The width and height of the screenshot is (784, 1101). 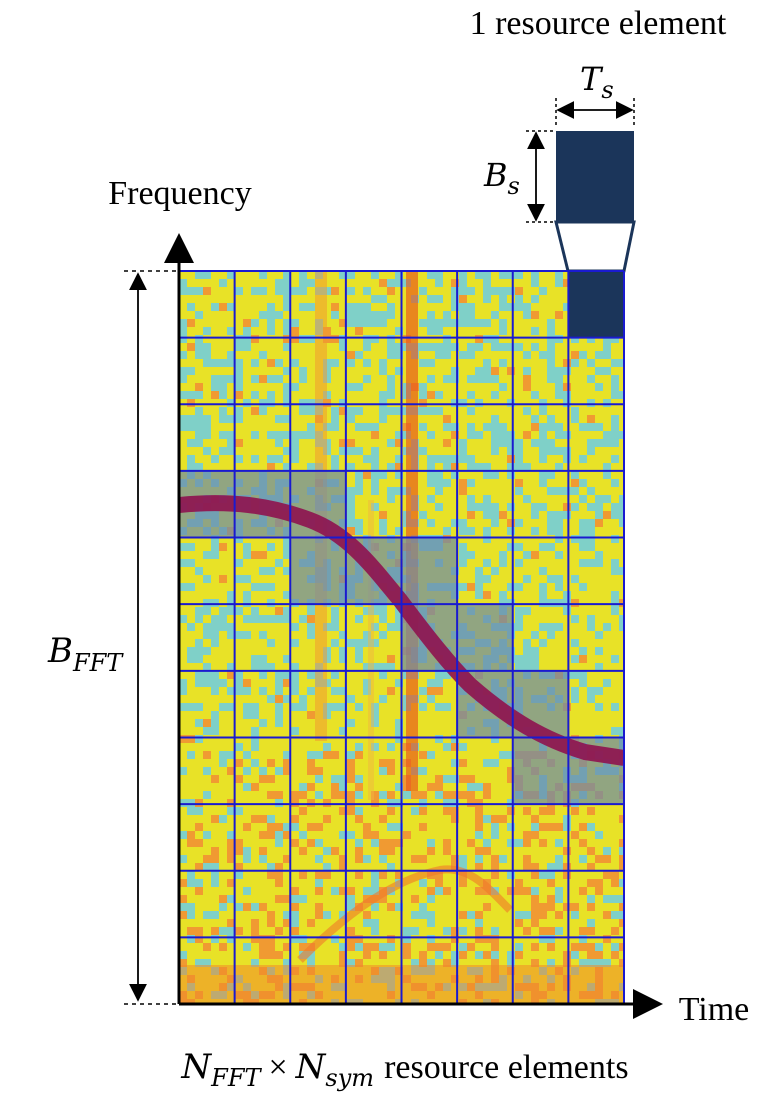 What do you see at coordinates (598, 23) in the screenshot?
I see `resource-element-title: 1 resource element` at bounding box center [598, 23].